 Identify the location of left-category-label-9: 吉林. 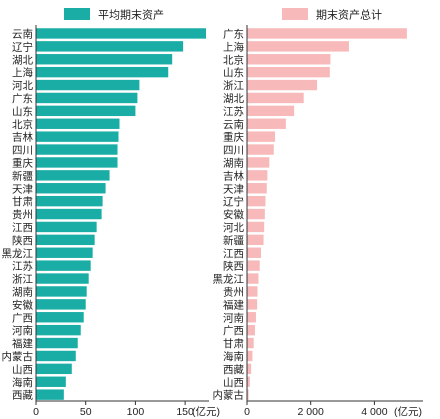
(22, 137).